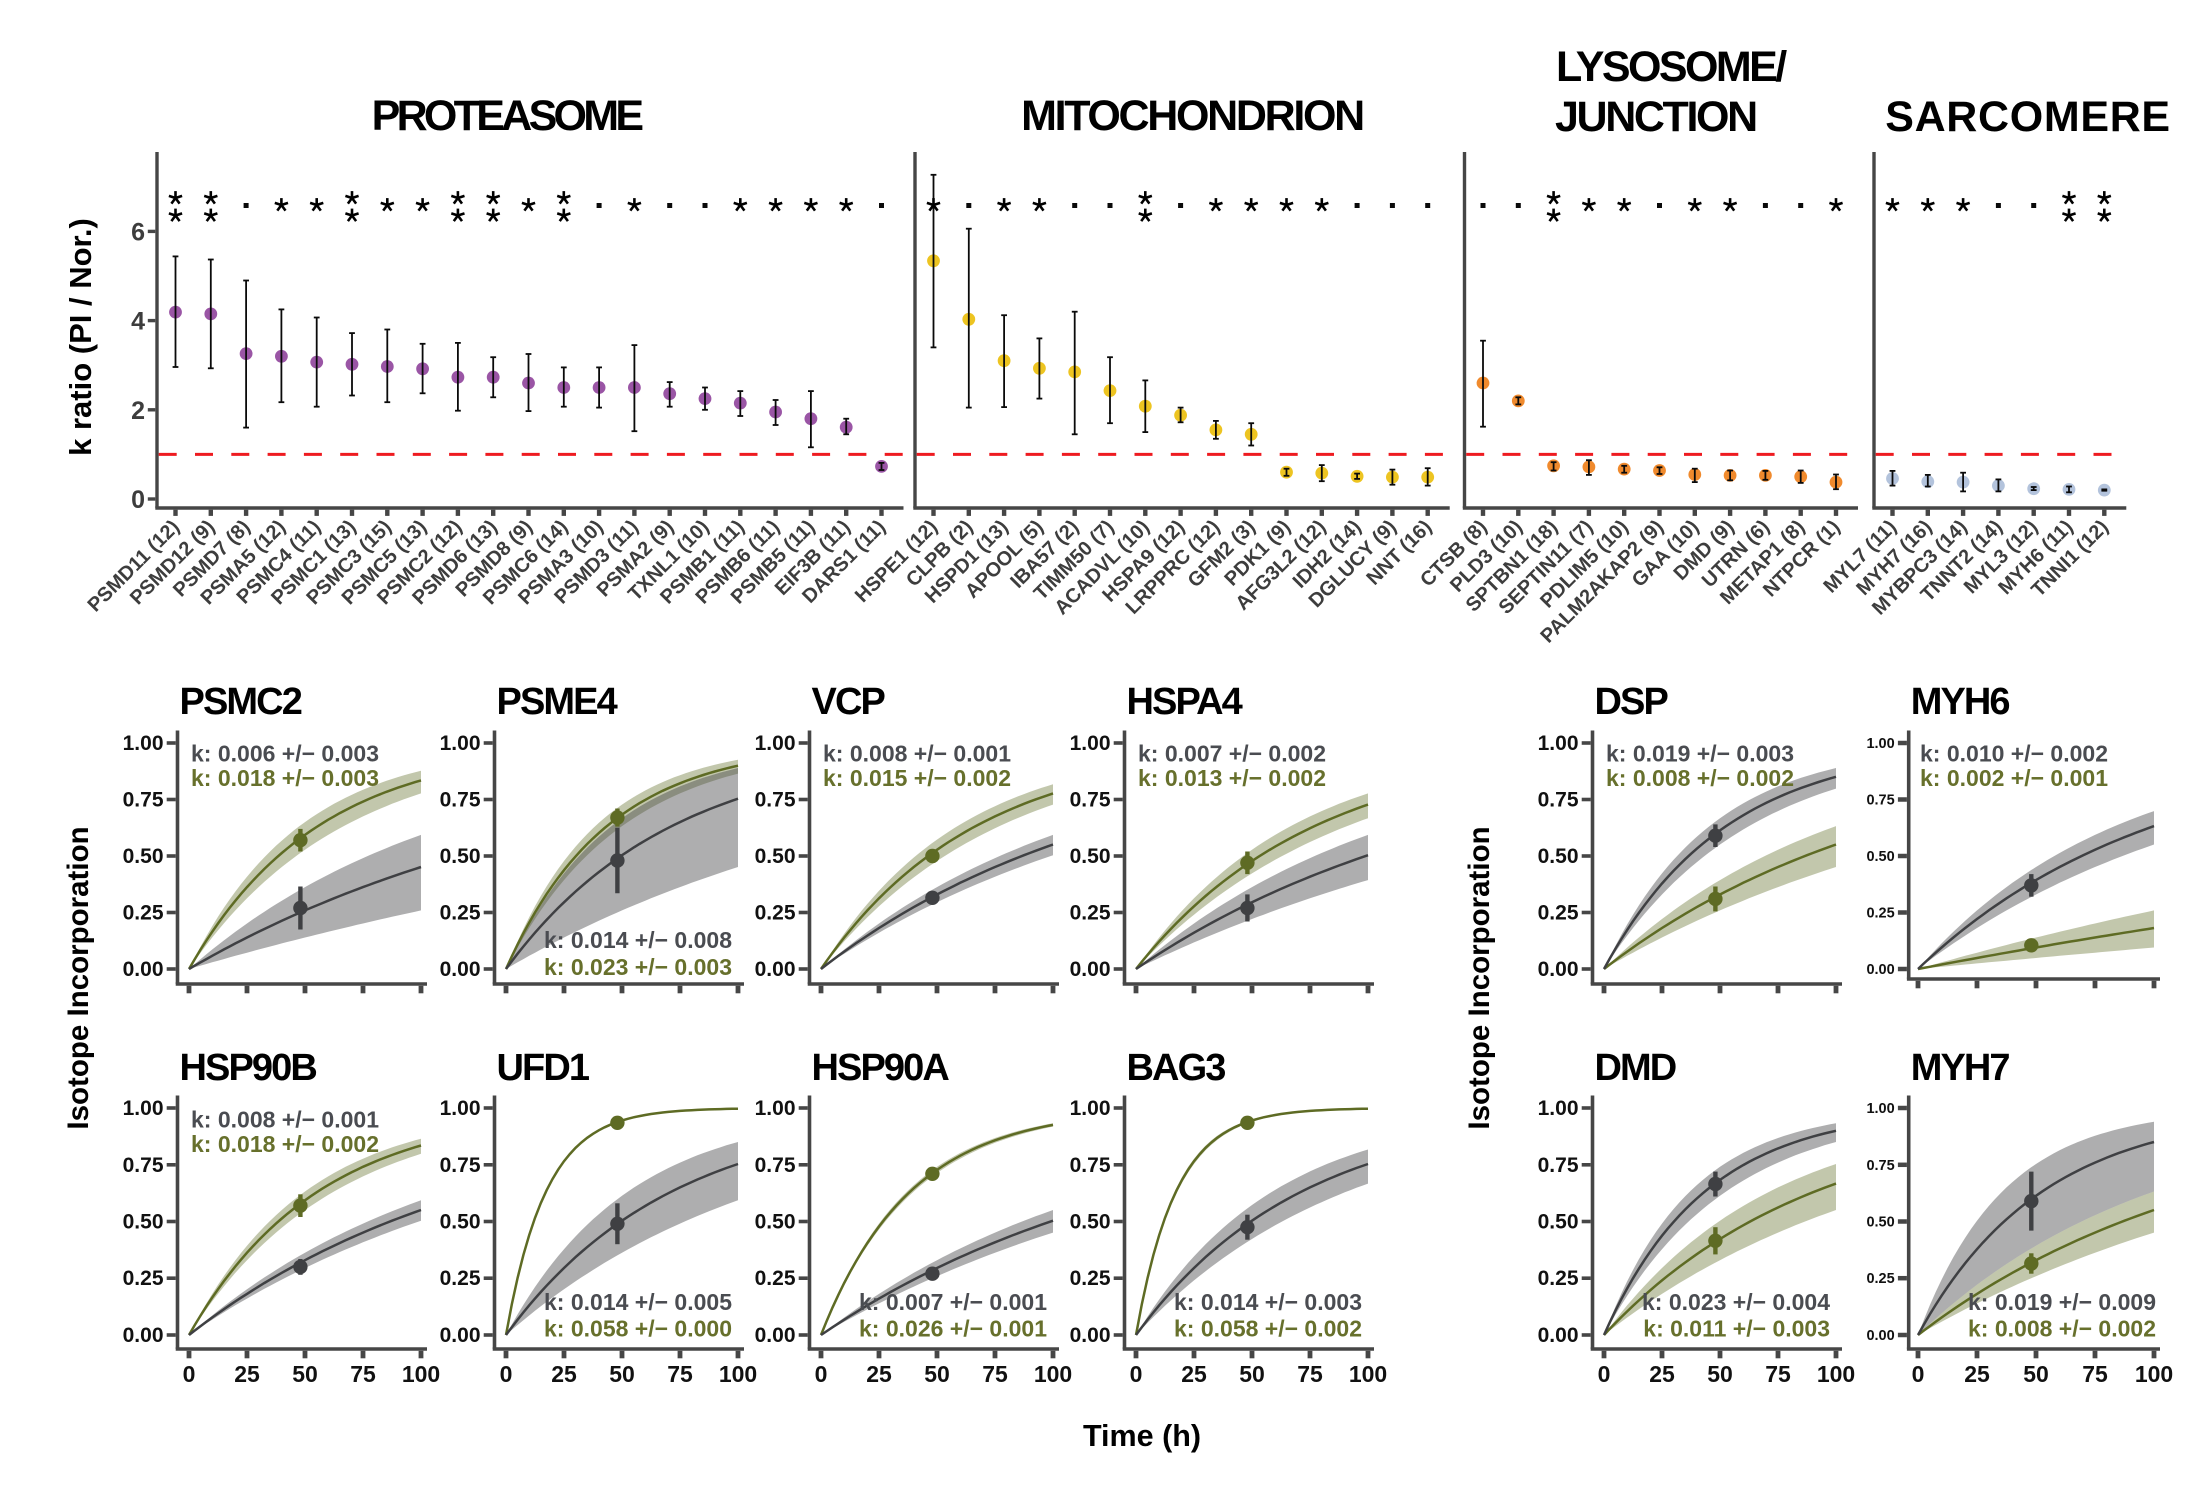  What do you see at coordinates (285, 778) in the screenshot?
I see `svg-text: k: 0.018 +/− 0.003` at bounding box center [285, 778].